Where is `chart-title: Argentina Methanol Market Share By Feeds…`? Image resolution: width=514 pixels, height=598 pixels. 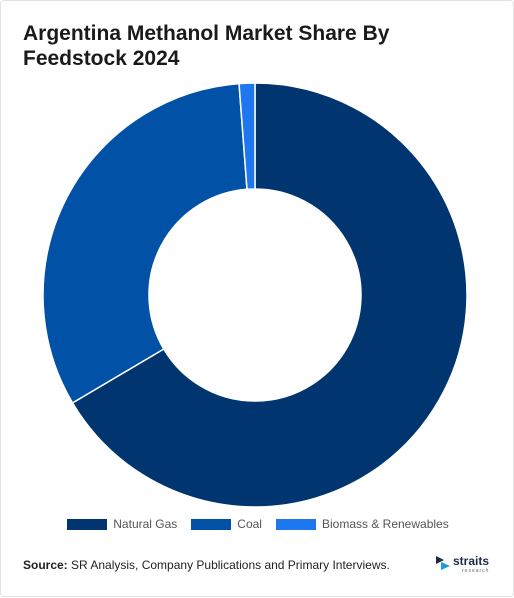 chart-title: Argentina Methanol Market Share By Feeds… is located at coordinates (206, 46).